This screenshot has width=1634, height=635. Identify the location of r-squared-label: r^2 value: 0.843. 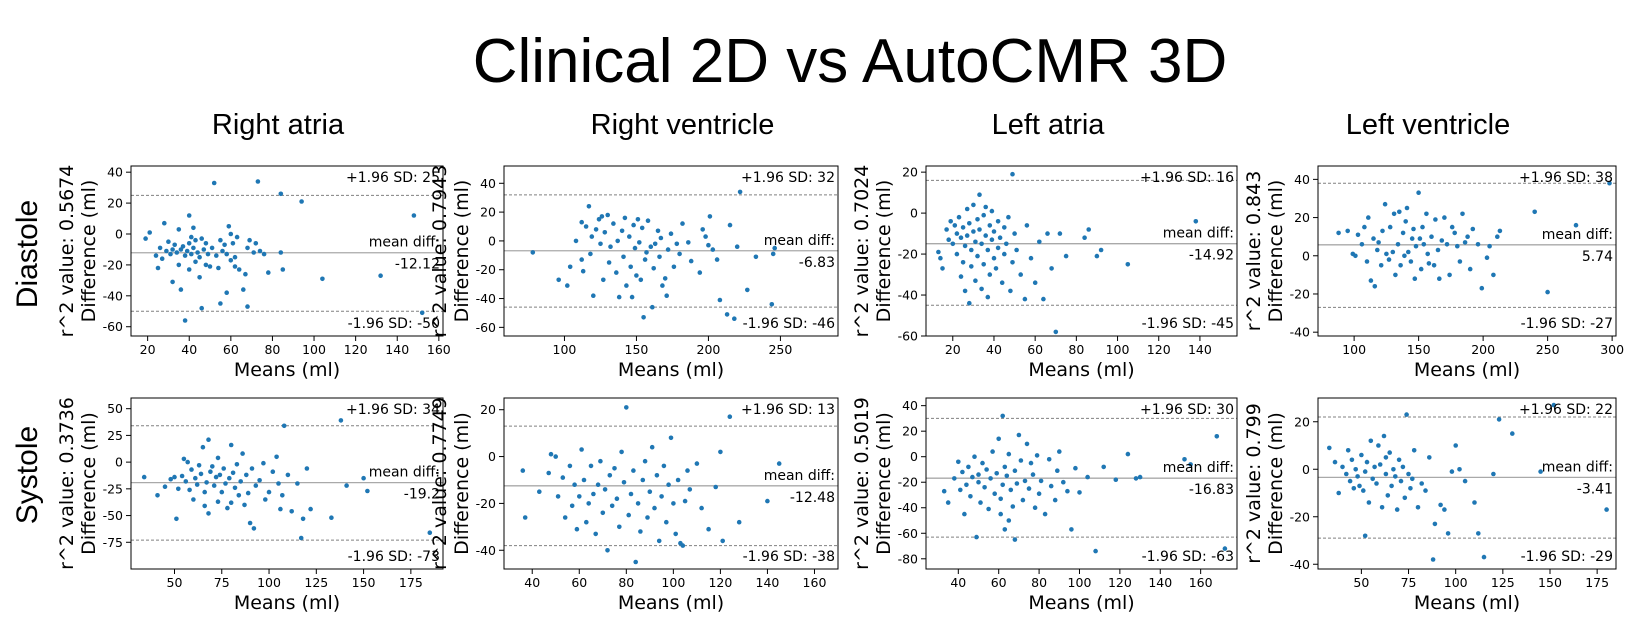
(1254, 251).